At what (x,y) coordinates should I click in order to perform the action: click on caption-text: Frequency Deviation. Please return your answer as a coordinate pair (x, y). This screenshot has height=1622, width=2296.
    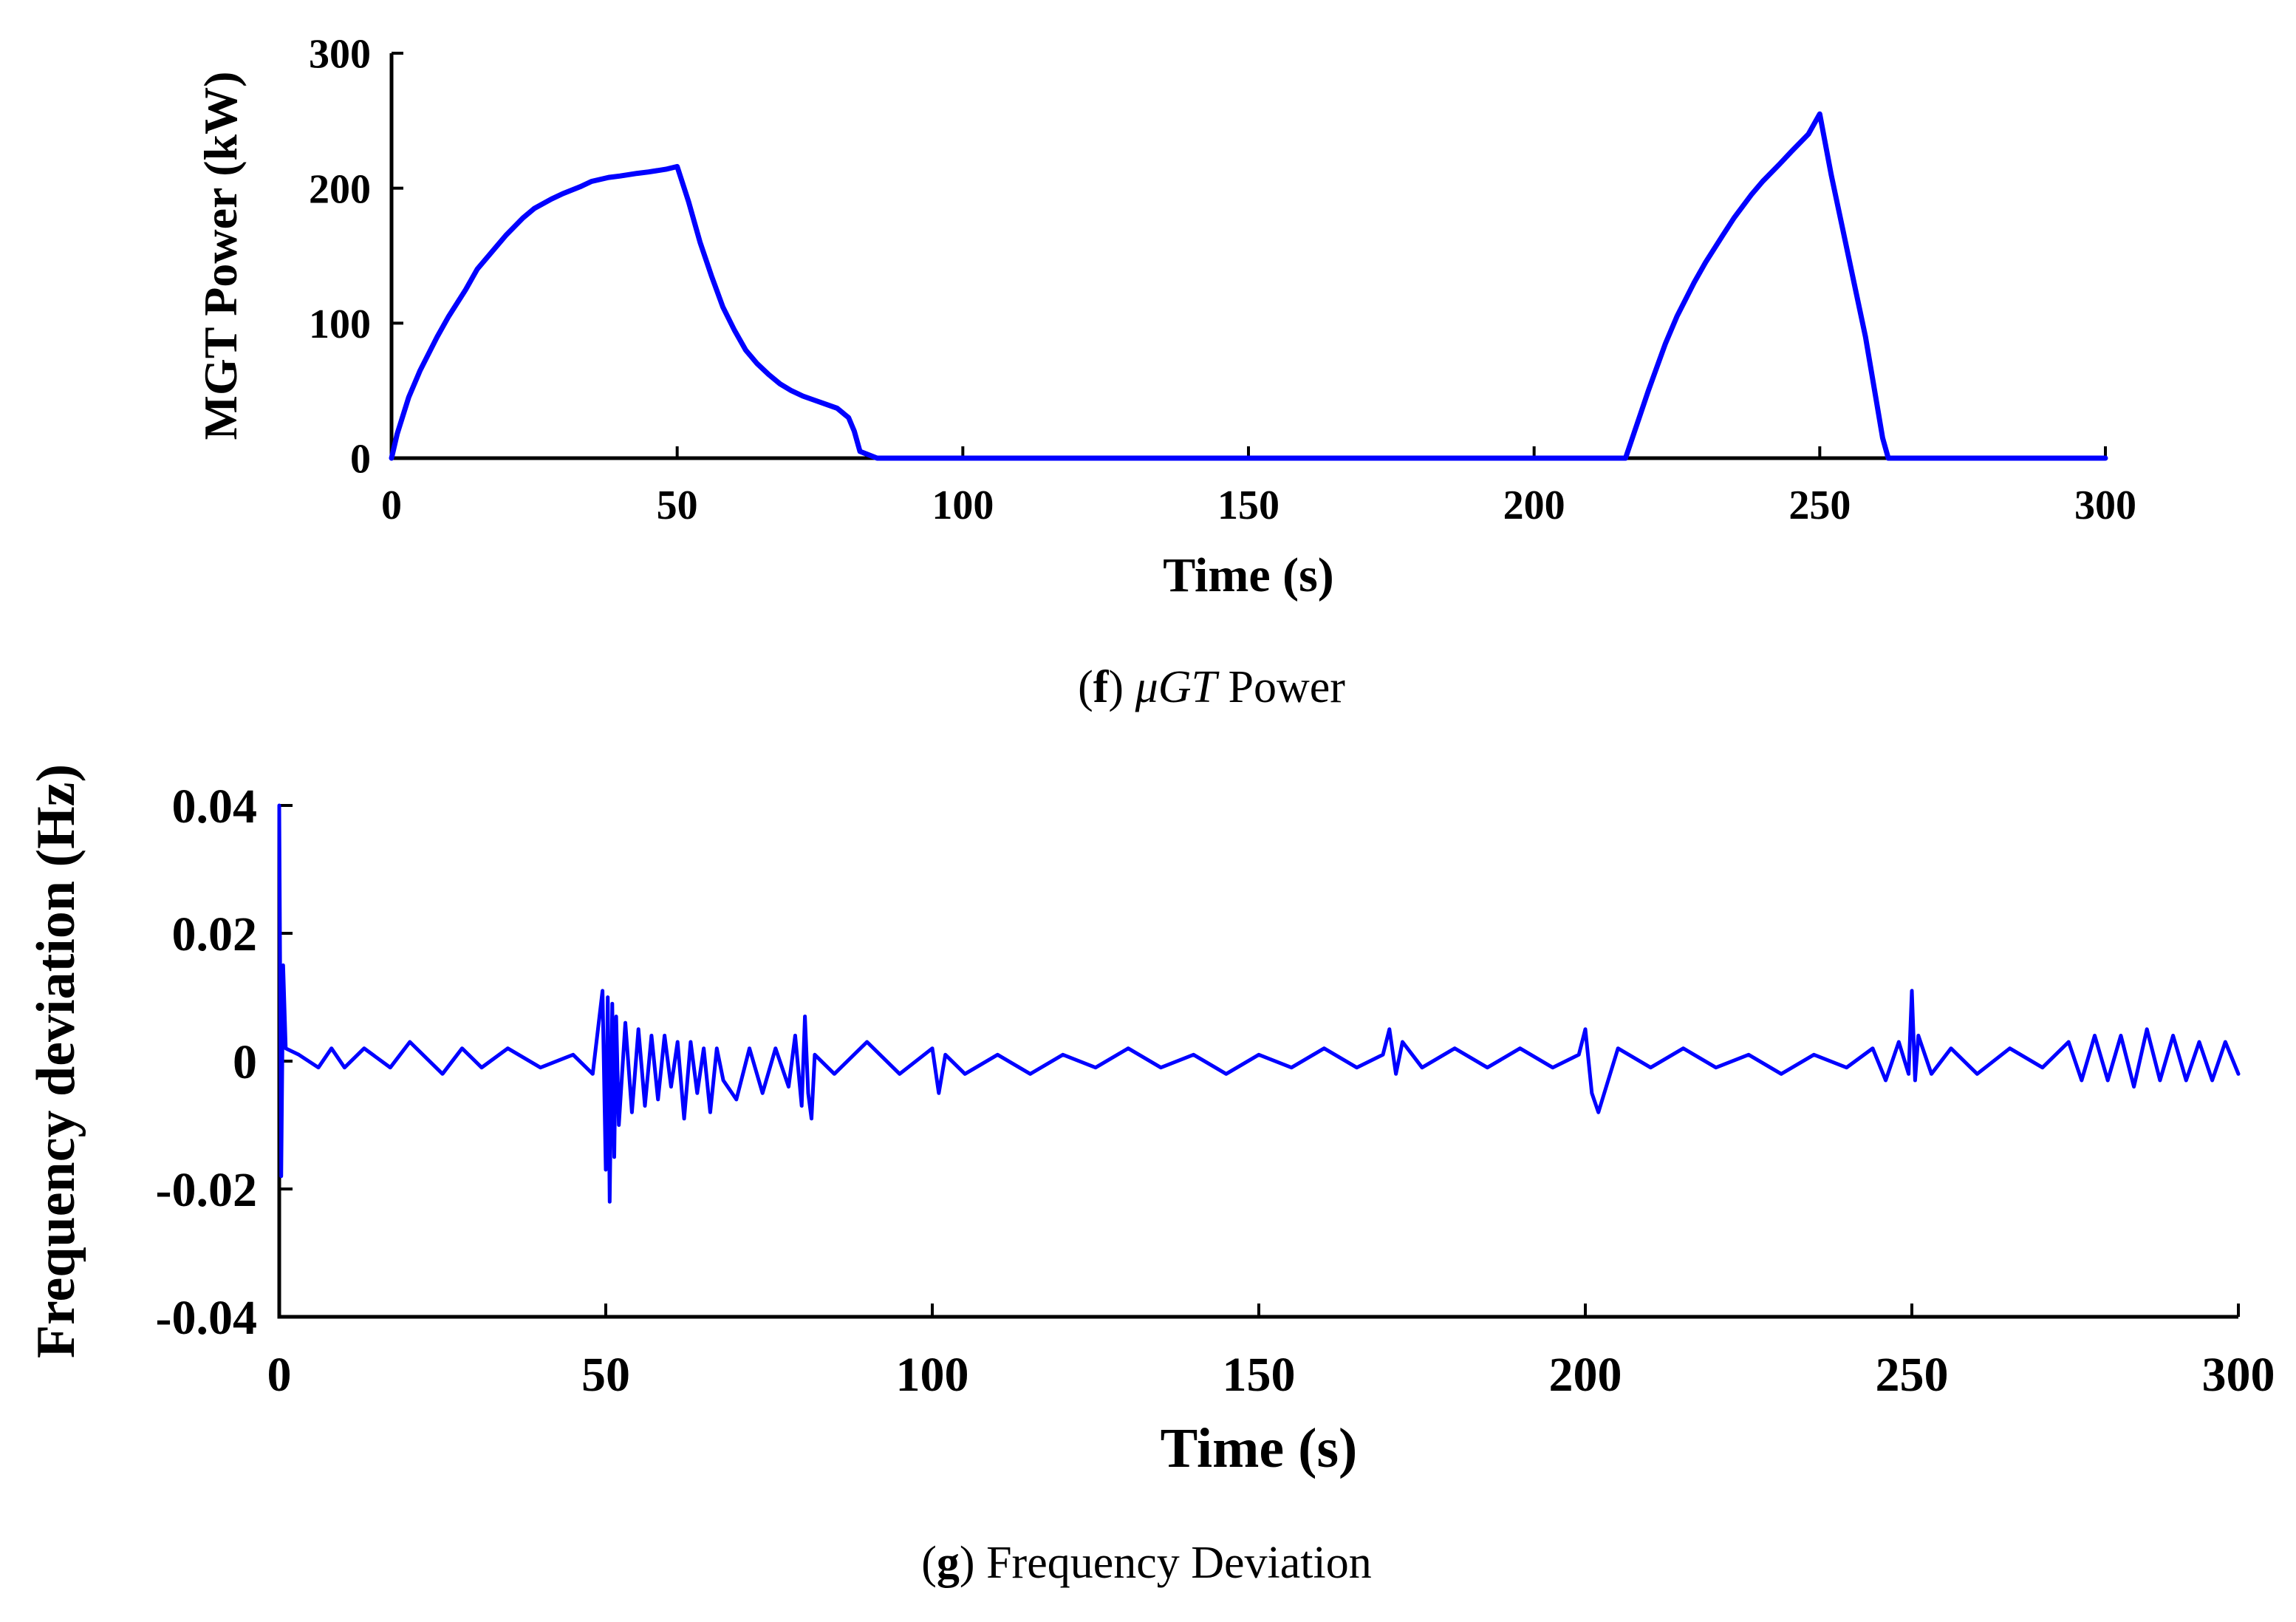
    Looking at the image, I should click on (1179, 1563).